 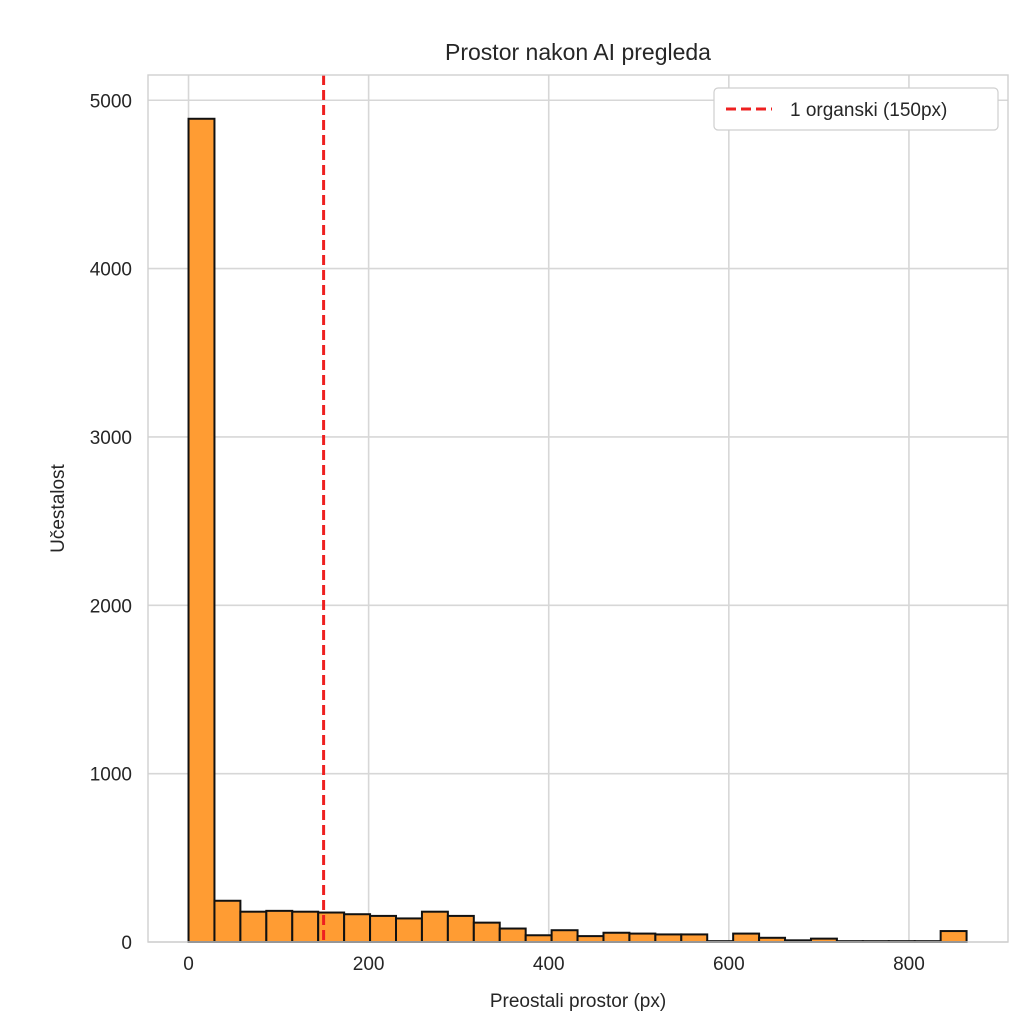 I want to click on y-tick-label: 3000, so click(x=111, y=438).